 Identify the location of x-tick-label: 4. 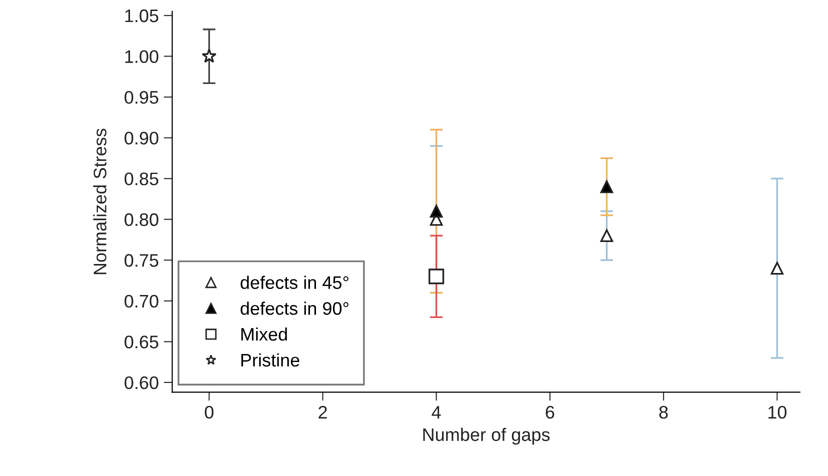
(436, 412).